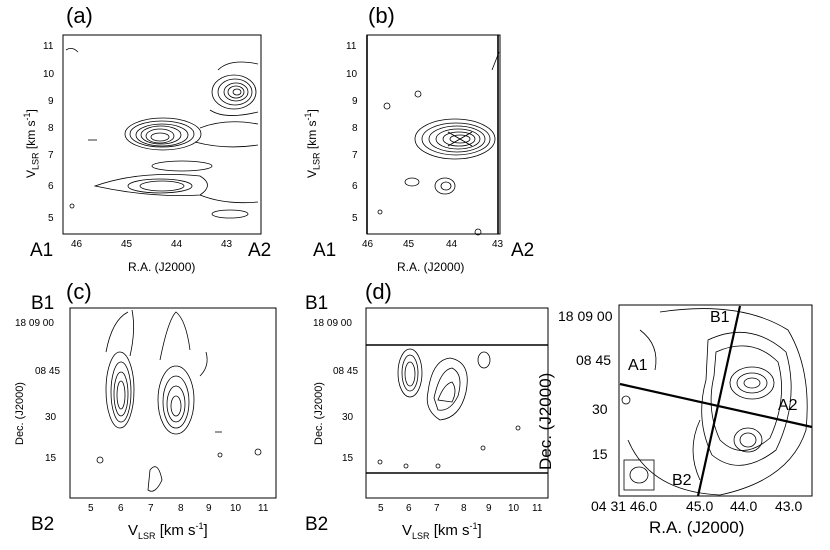 The image size is (830, 550). I want to click on panel-d-xtick-3: 8, so click(464, 508).